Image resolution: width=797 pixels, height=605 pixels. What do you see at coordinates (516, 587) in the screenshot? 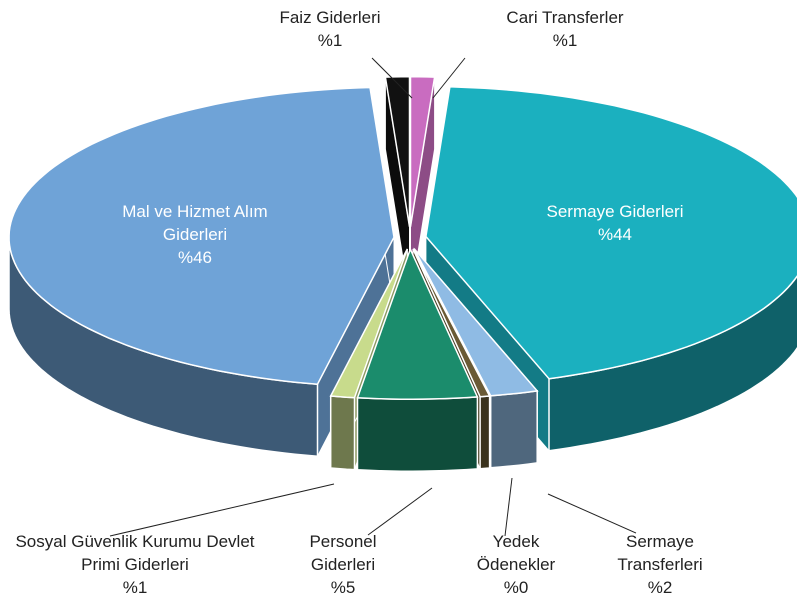
I see `value-label: %0` at bounding box center [516, 587].